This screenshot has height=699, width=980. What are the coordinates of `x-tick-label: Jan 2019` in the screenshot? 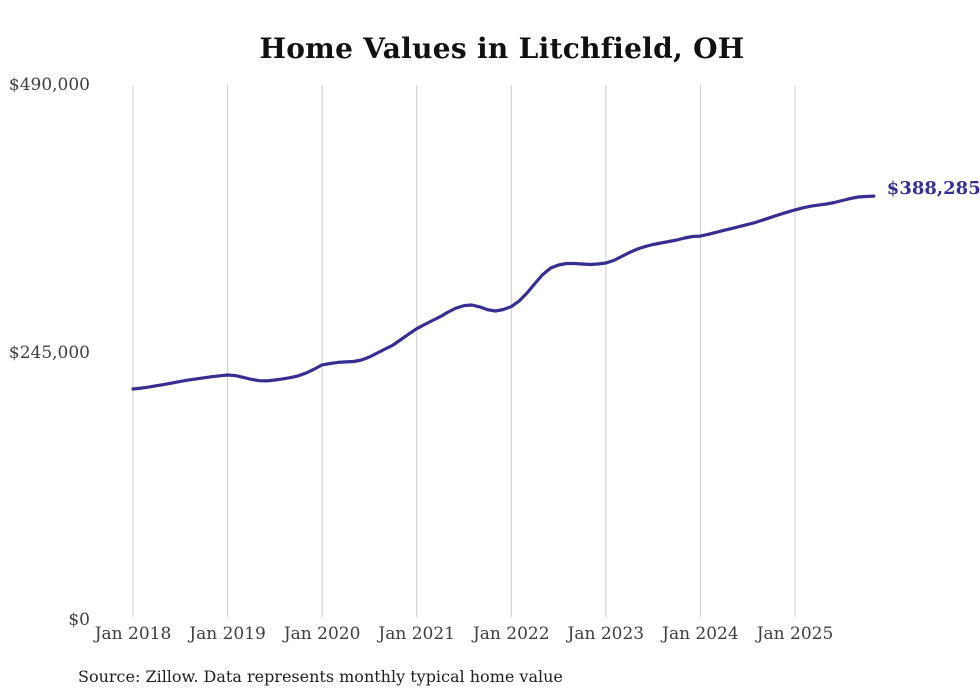 It's located at (227, 634).